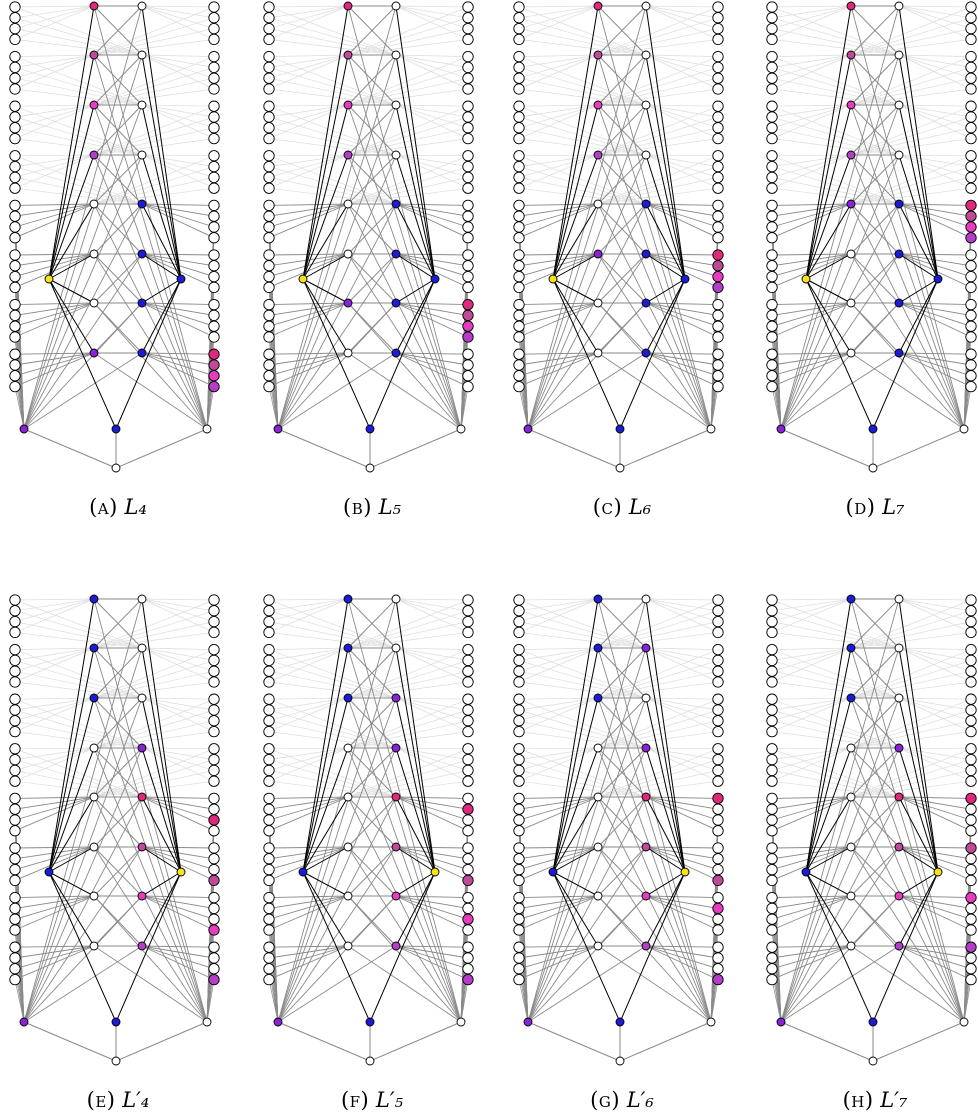 The image size is (978, 1118). I want to click on caption-g: (g) L′₆, so click(622, 1100).